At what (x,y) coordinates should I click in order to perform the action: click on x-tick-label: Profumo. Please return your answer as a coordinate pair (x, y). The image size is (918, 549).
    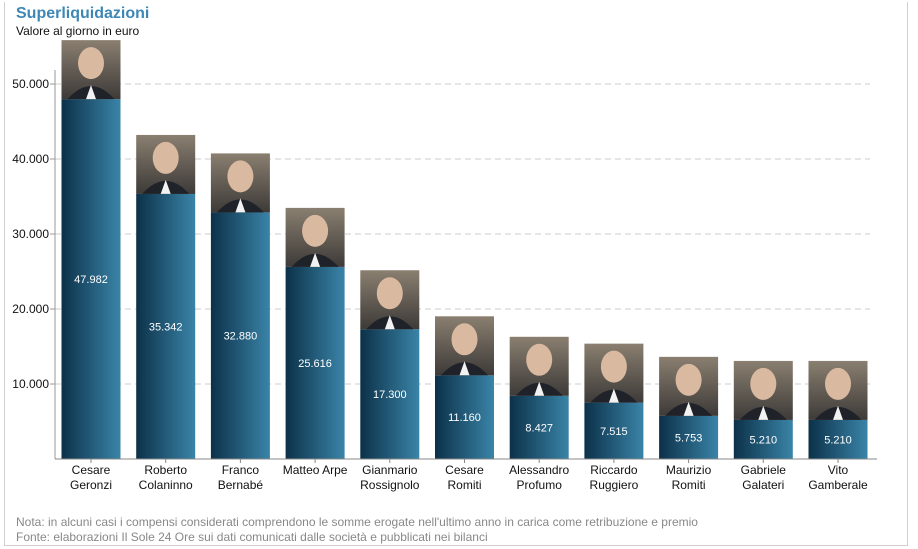
    Looking at the image, I should click on (540, 485).